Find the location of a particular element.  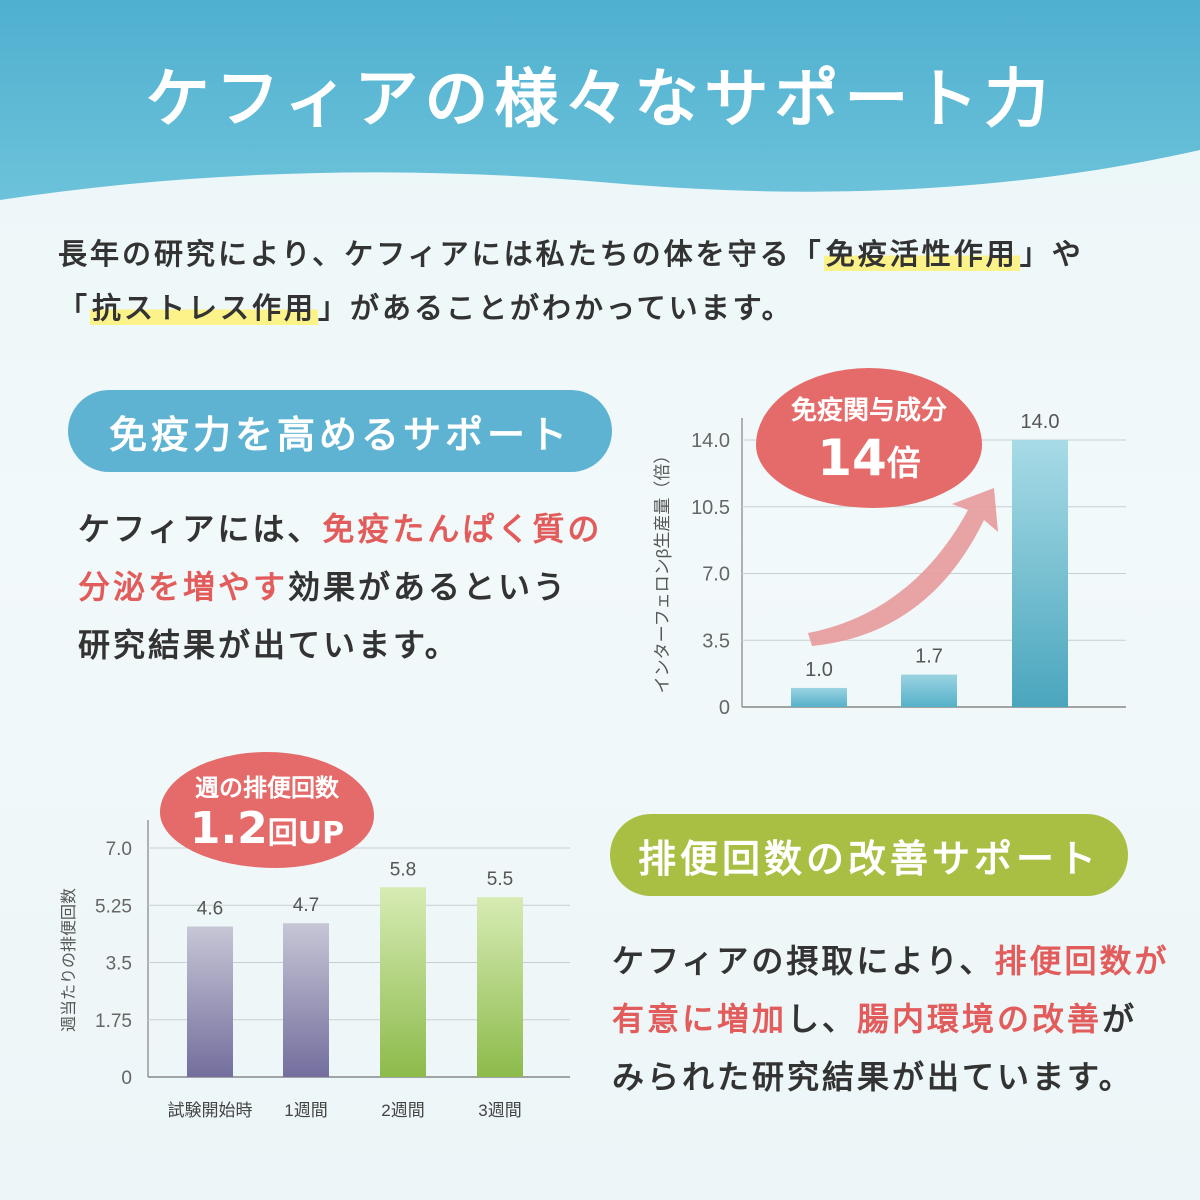

page-title: ケフィアの様々なサポート力 is located at coordinates (600, 100).